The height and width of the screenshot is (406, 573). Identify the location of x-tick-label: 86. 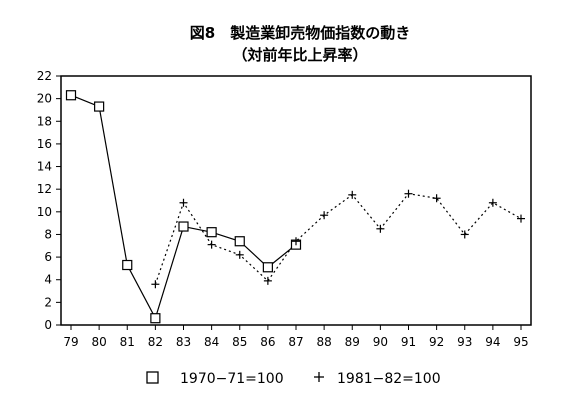
(267, 342).